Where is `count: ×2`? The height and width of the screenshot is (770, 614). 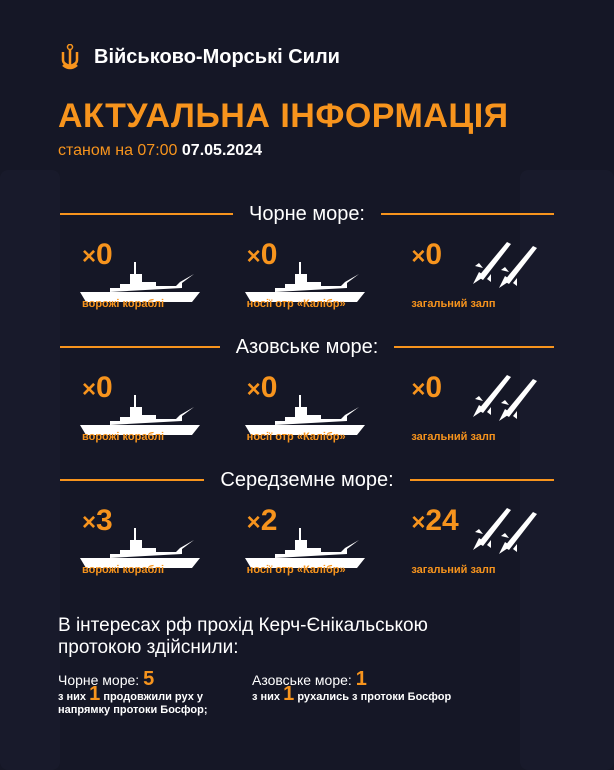 count: ×2 is located at coordinates (262, 520).